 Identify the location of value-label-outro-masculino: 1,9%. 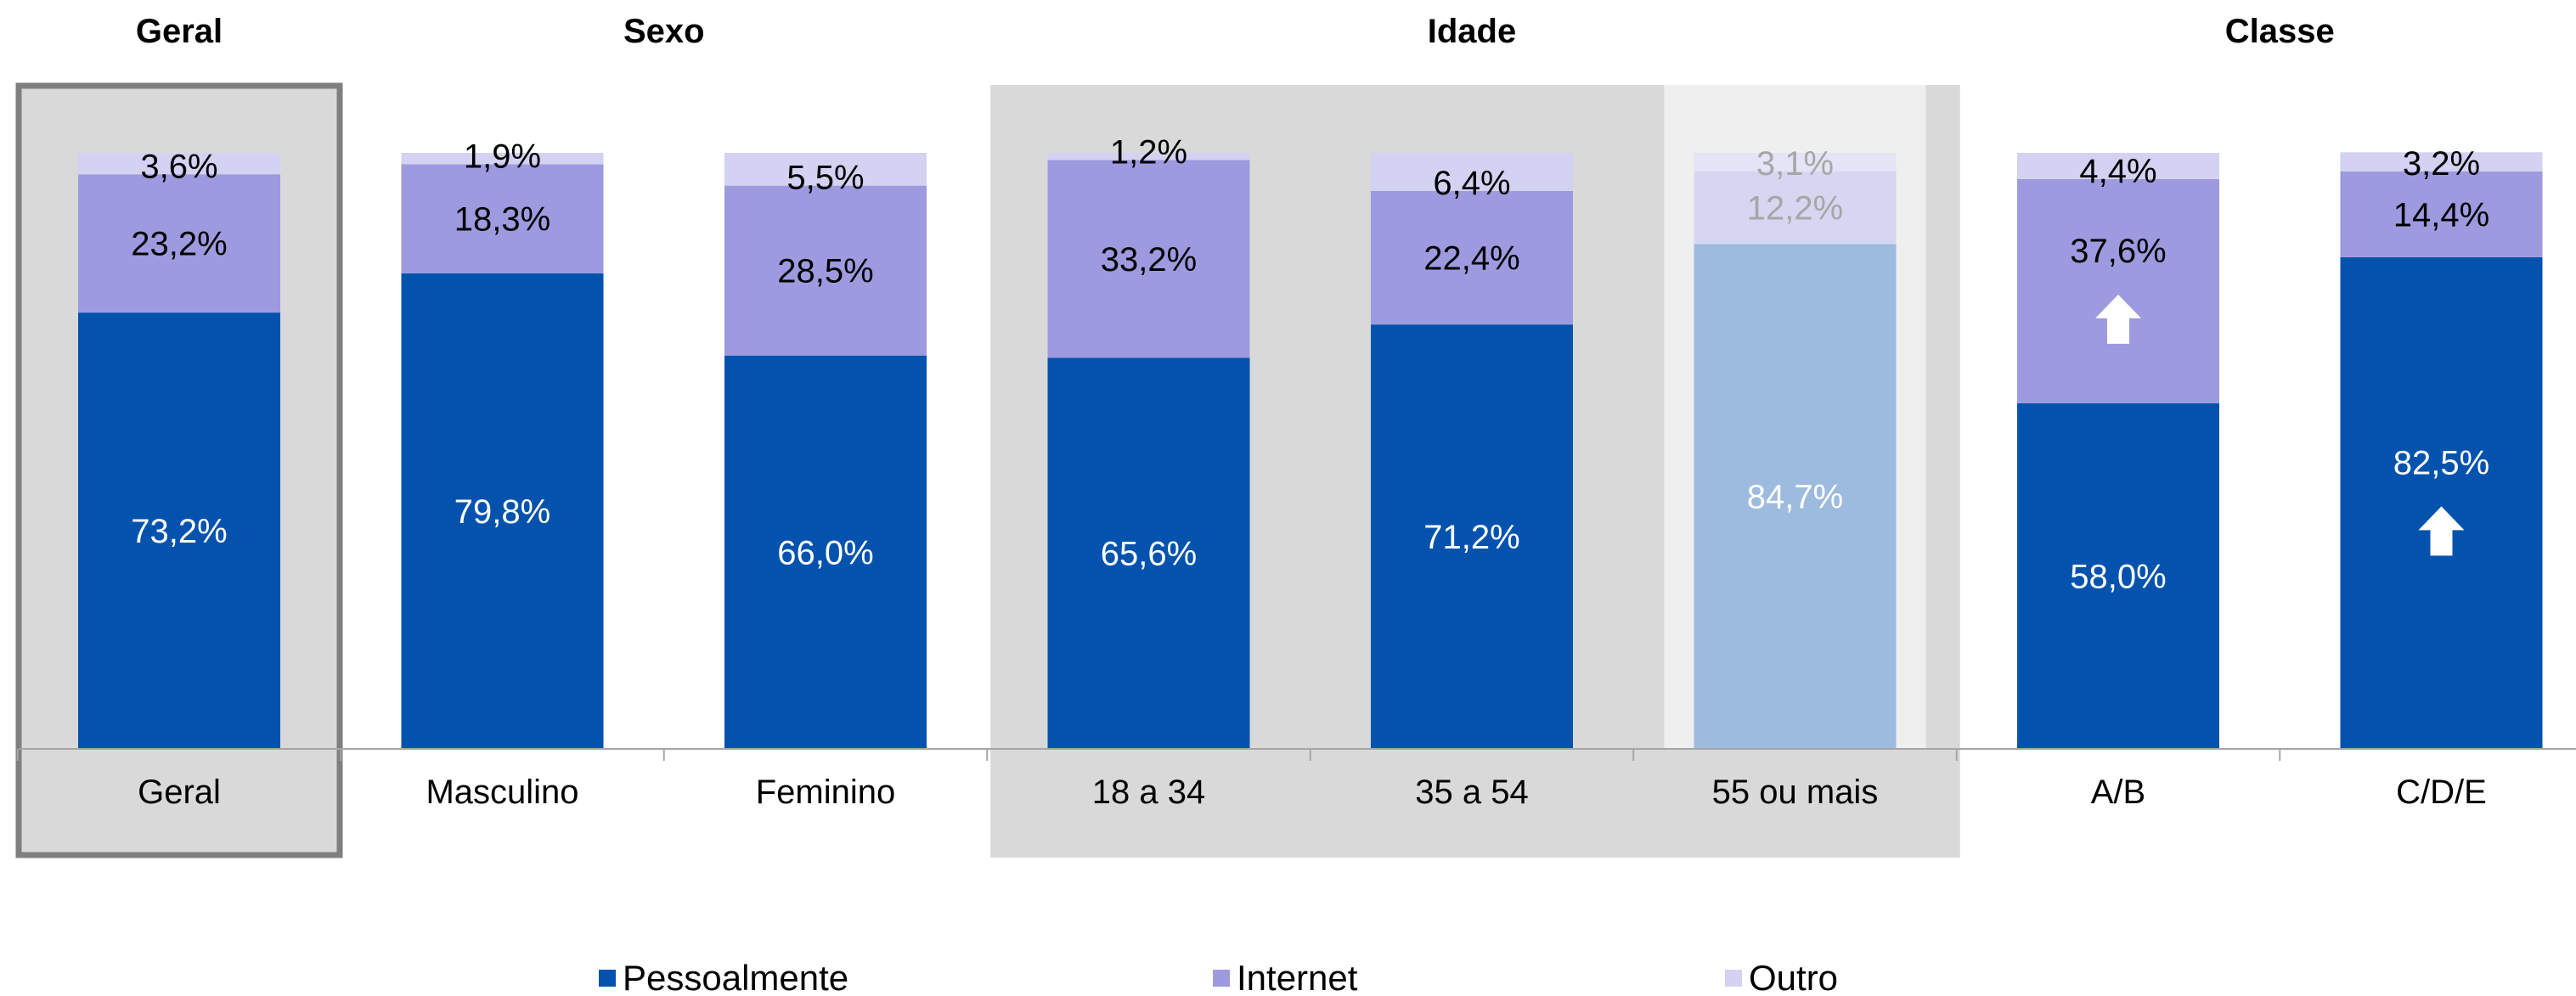
(502, 156).